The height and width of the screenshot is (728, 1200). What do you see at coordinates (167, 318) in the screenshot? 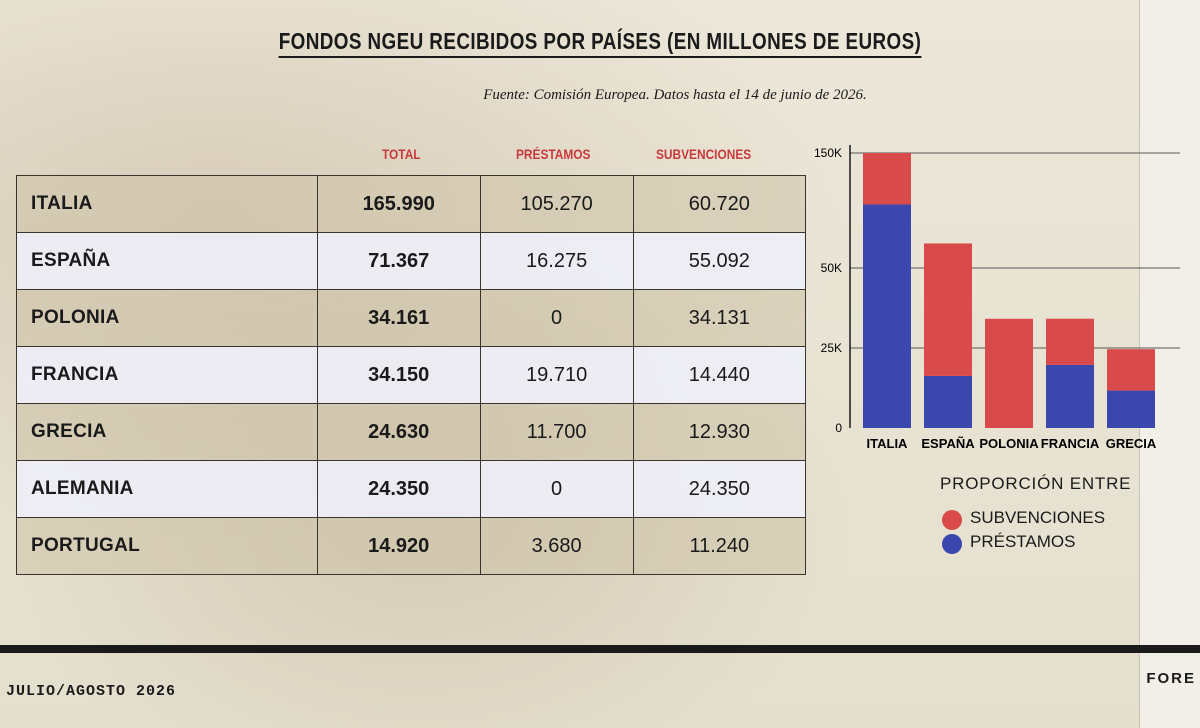
I see `country-cell: POLONIA` at bounding box center [167, 318].